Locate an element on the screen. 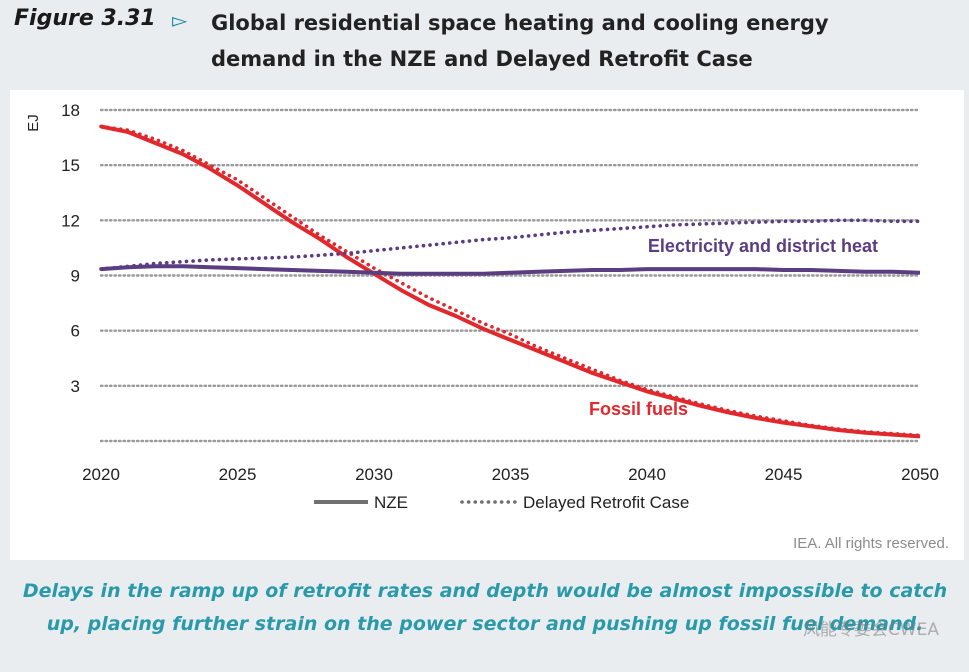 This screenshot has width=969, height=672. y-tick-label-12: 12 is located at coordinates (70, 220).